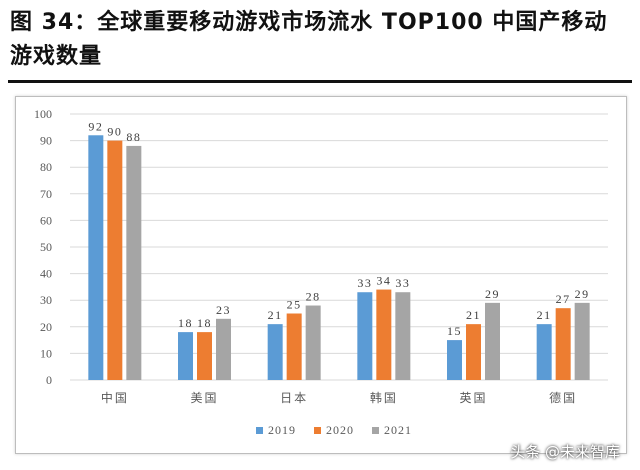 This screenshot has width=640, height=470. Describe the element at coordinates (313, 297) in the screenshot. I see `data-label: 28` at that location.